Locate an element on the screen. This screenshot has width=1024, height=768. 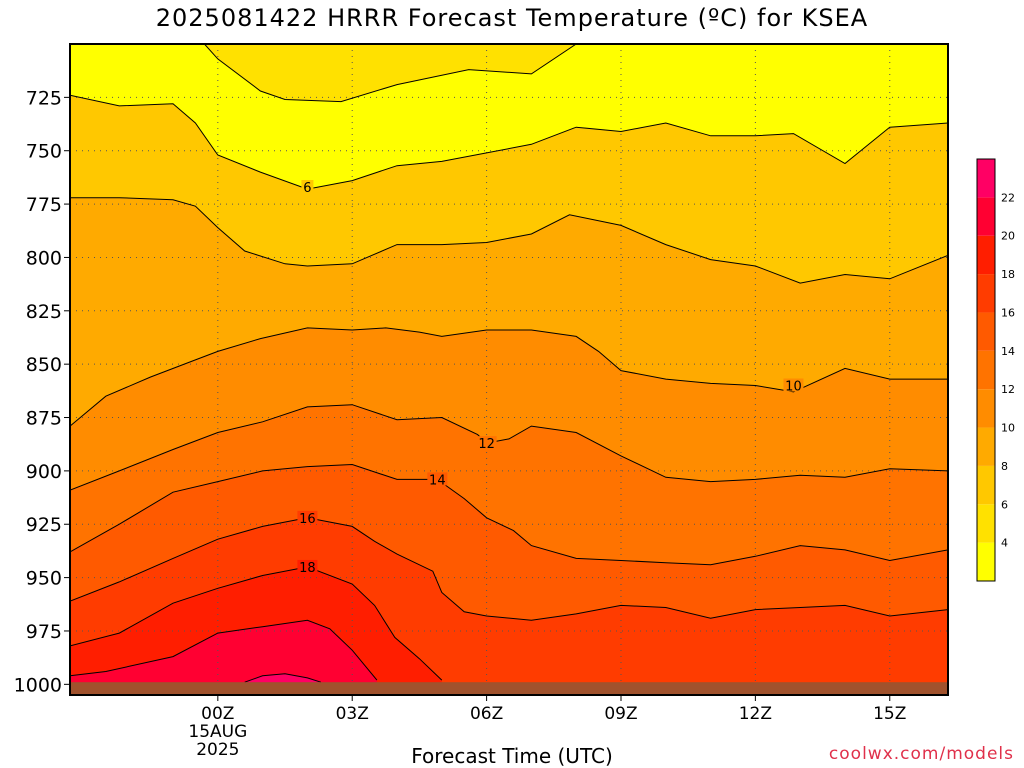
y-axis: 725 750 775 800 825 850 875 900 925 950 975 1000 is located at coordinates (42, 391).